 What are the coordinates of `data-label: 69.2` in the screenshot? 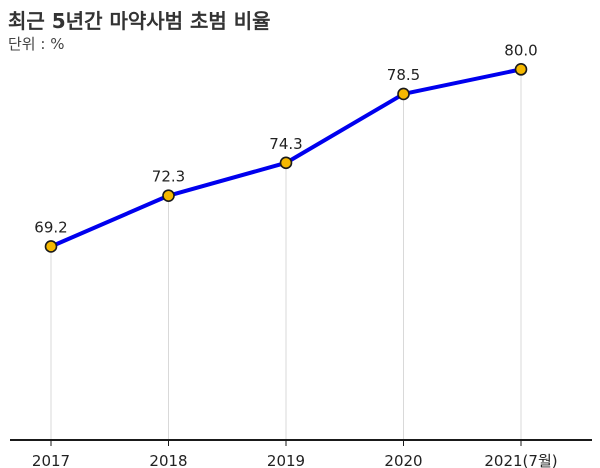 It's located at (50, 227).